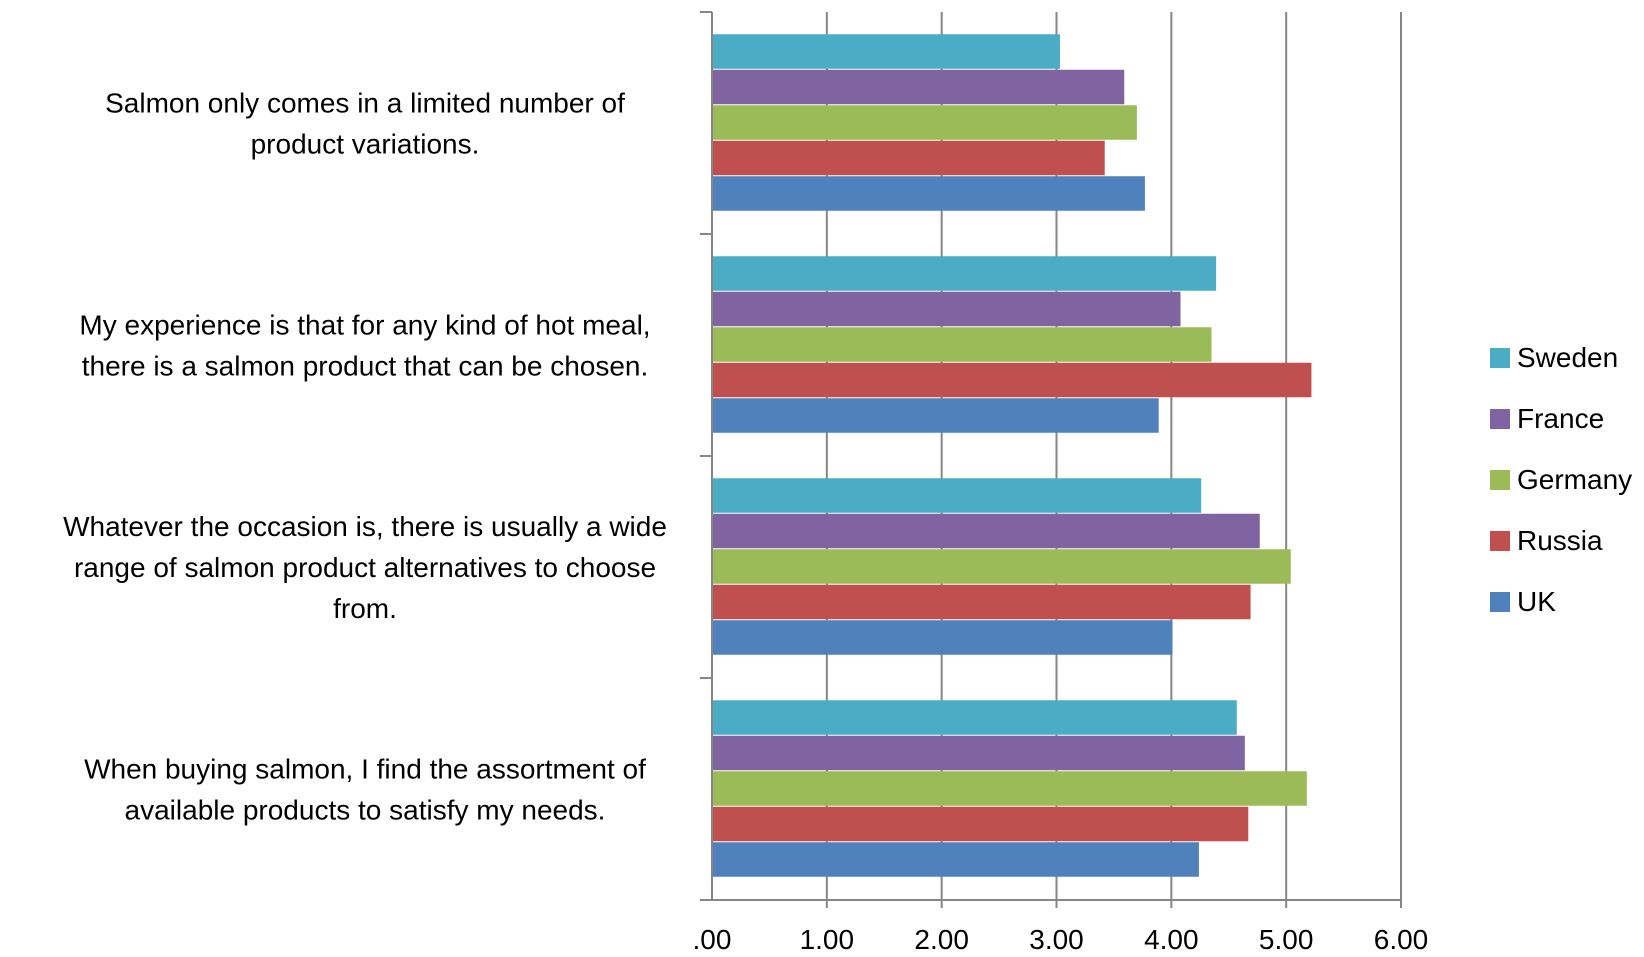 The width and height of the screenshot is (1644, 957). I want to click on legend-swatch-france, so click(1500, 419).